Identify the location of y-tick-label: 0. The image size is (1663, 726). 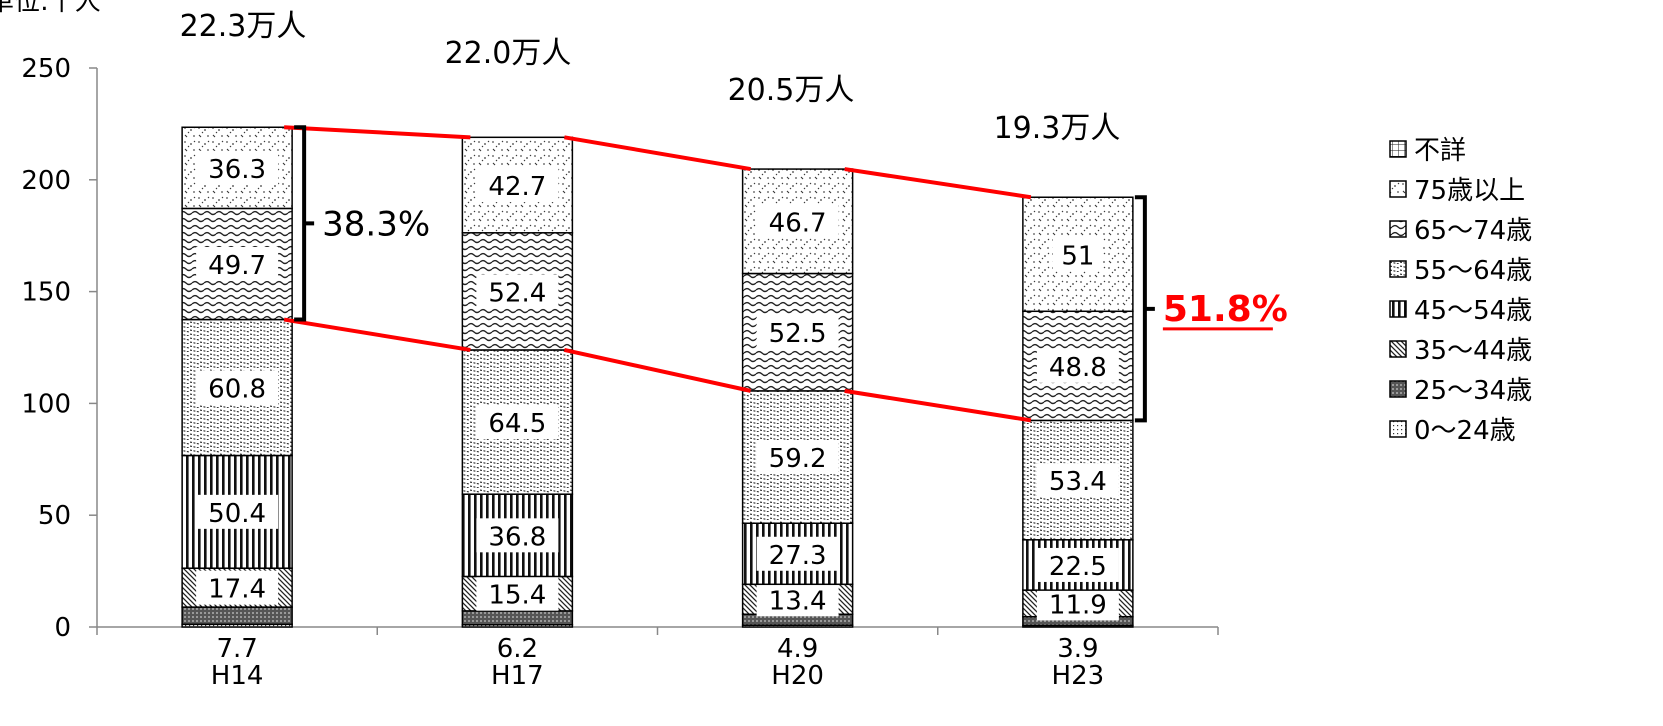
(62, 628).